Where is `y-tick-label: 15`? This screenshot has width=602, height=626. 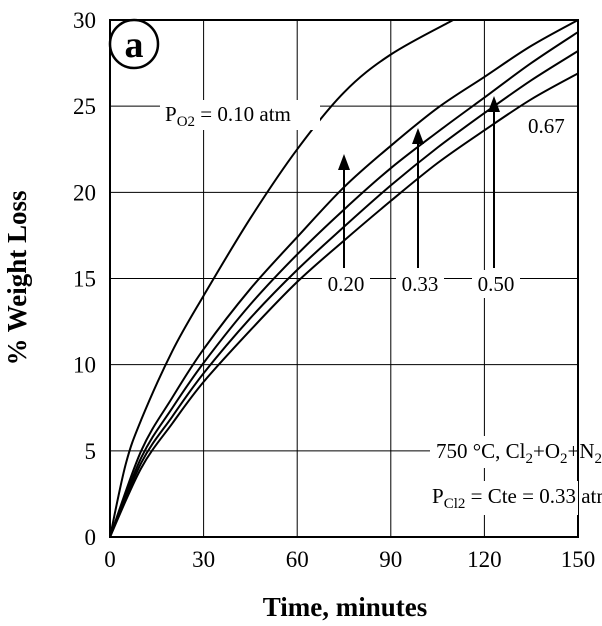 y-tick-label: 15 is located at coordinates (84, 279).